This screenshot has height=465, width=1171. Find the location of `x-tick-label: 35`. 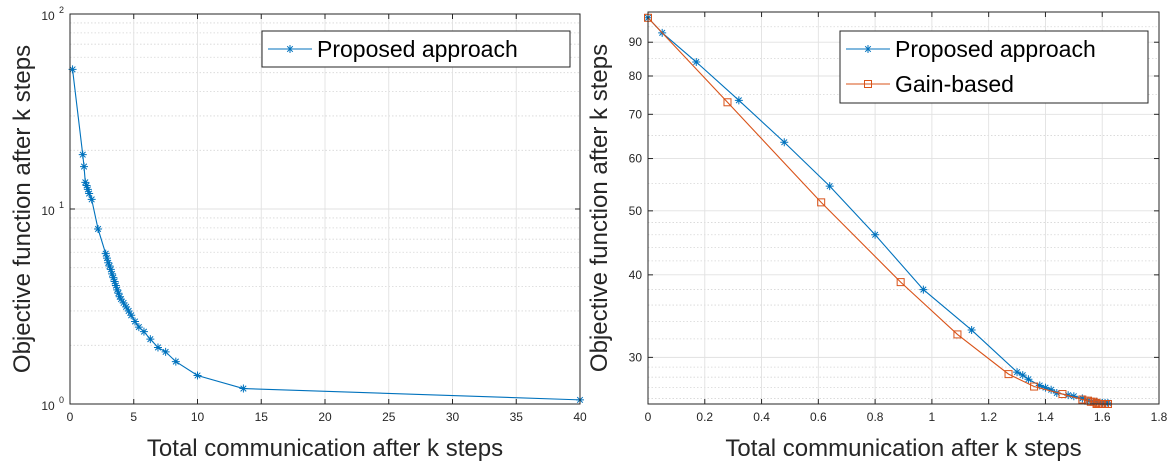

x-tick-label: 35 is located at coordinates (517, 417).